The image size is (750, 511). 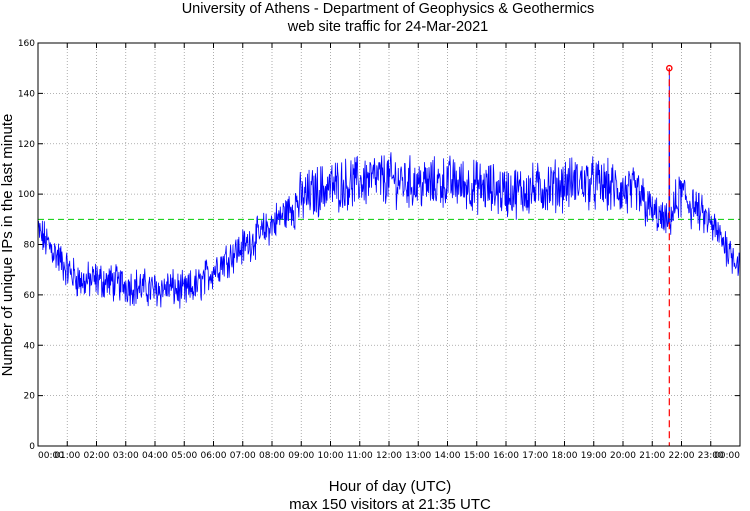 I want to click on x-tick-label: 12:00, so click(x=389, y=456).